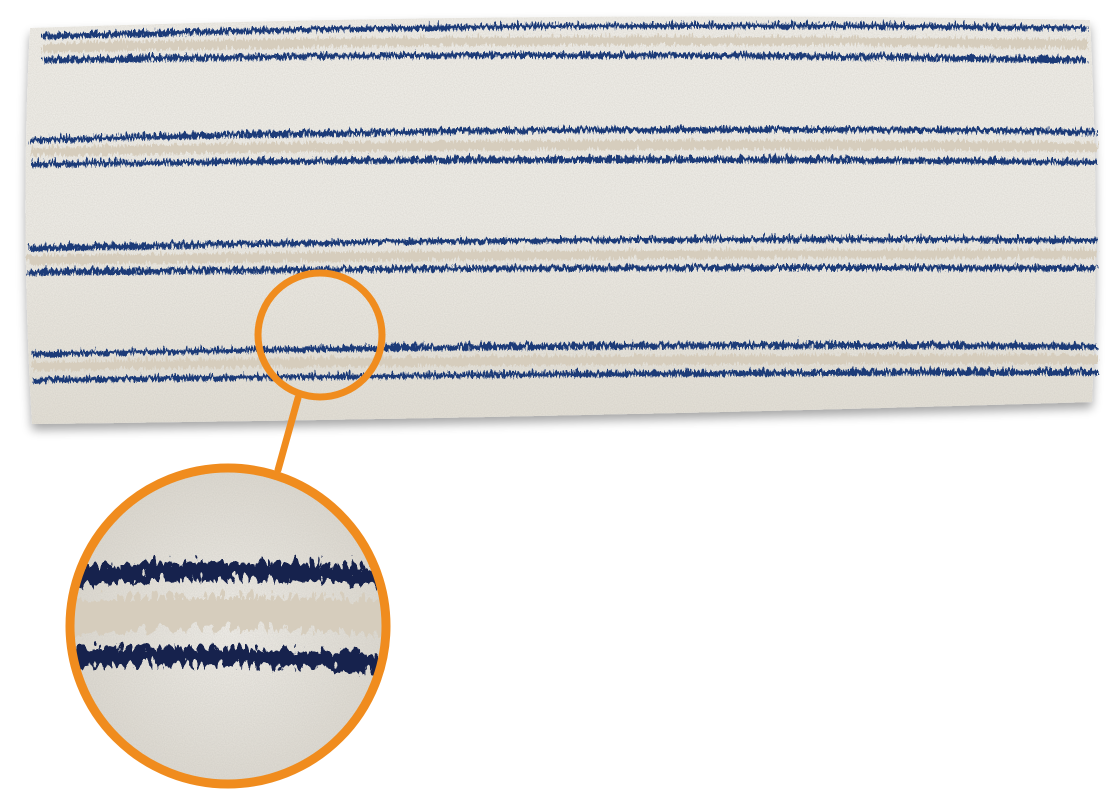  I want to click on magnified-detail, so click(228, 626).